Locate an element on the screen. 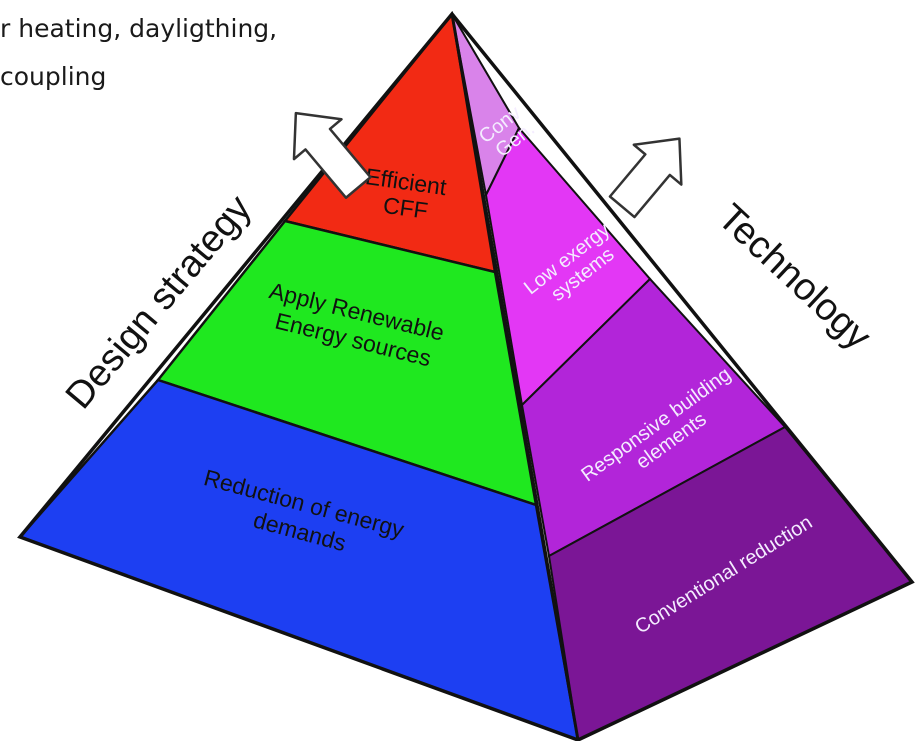  axis-label-technology: Technology is located at coordinates (794, 277).